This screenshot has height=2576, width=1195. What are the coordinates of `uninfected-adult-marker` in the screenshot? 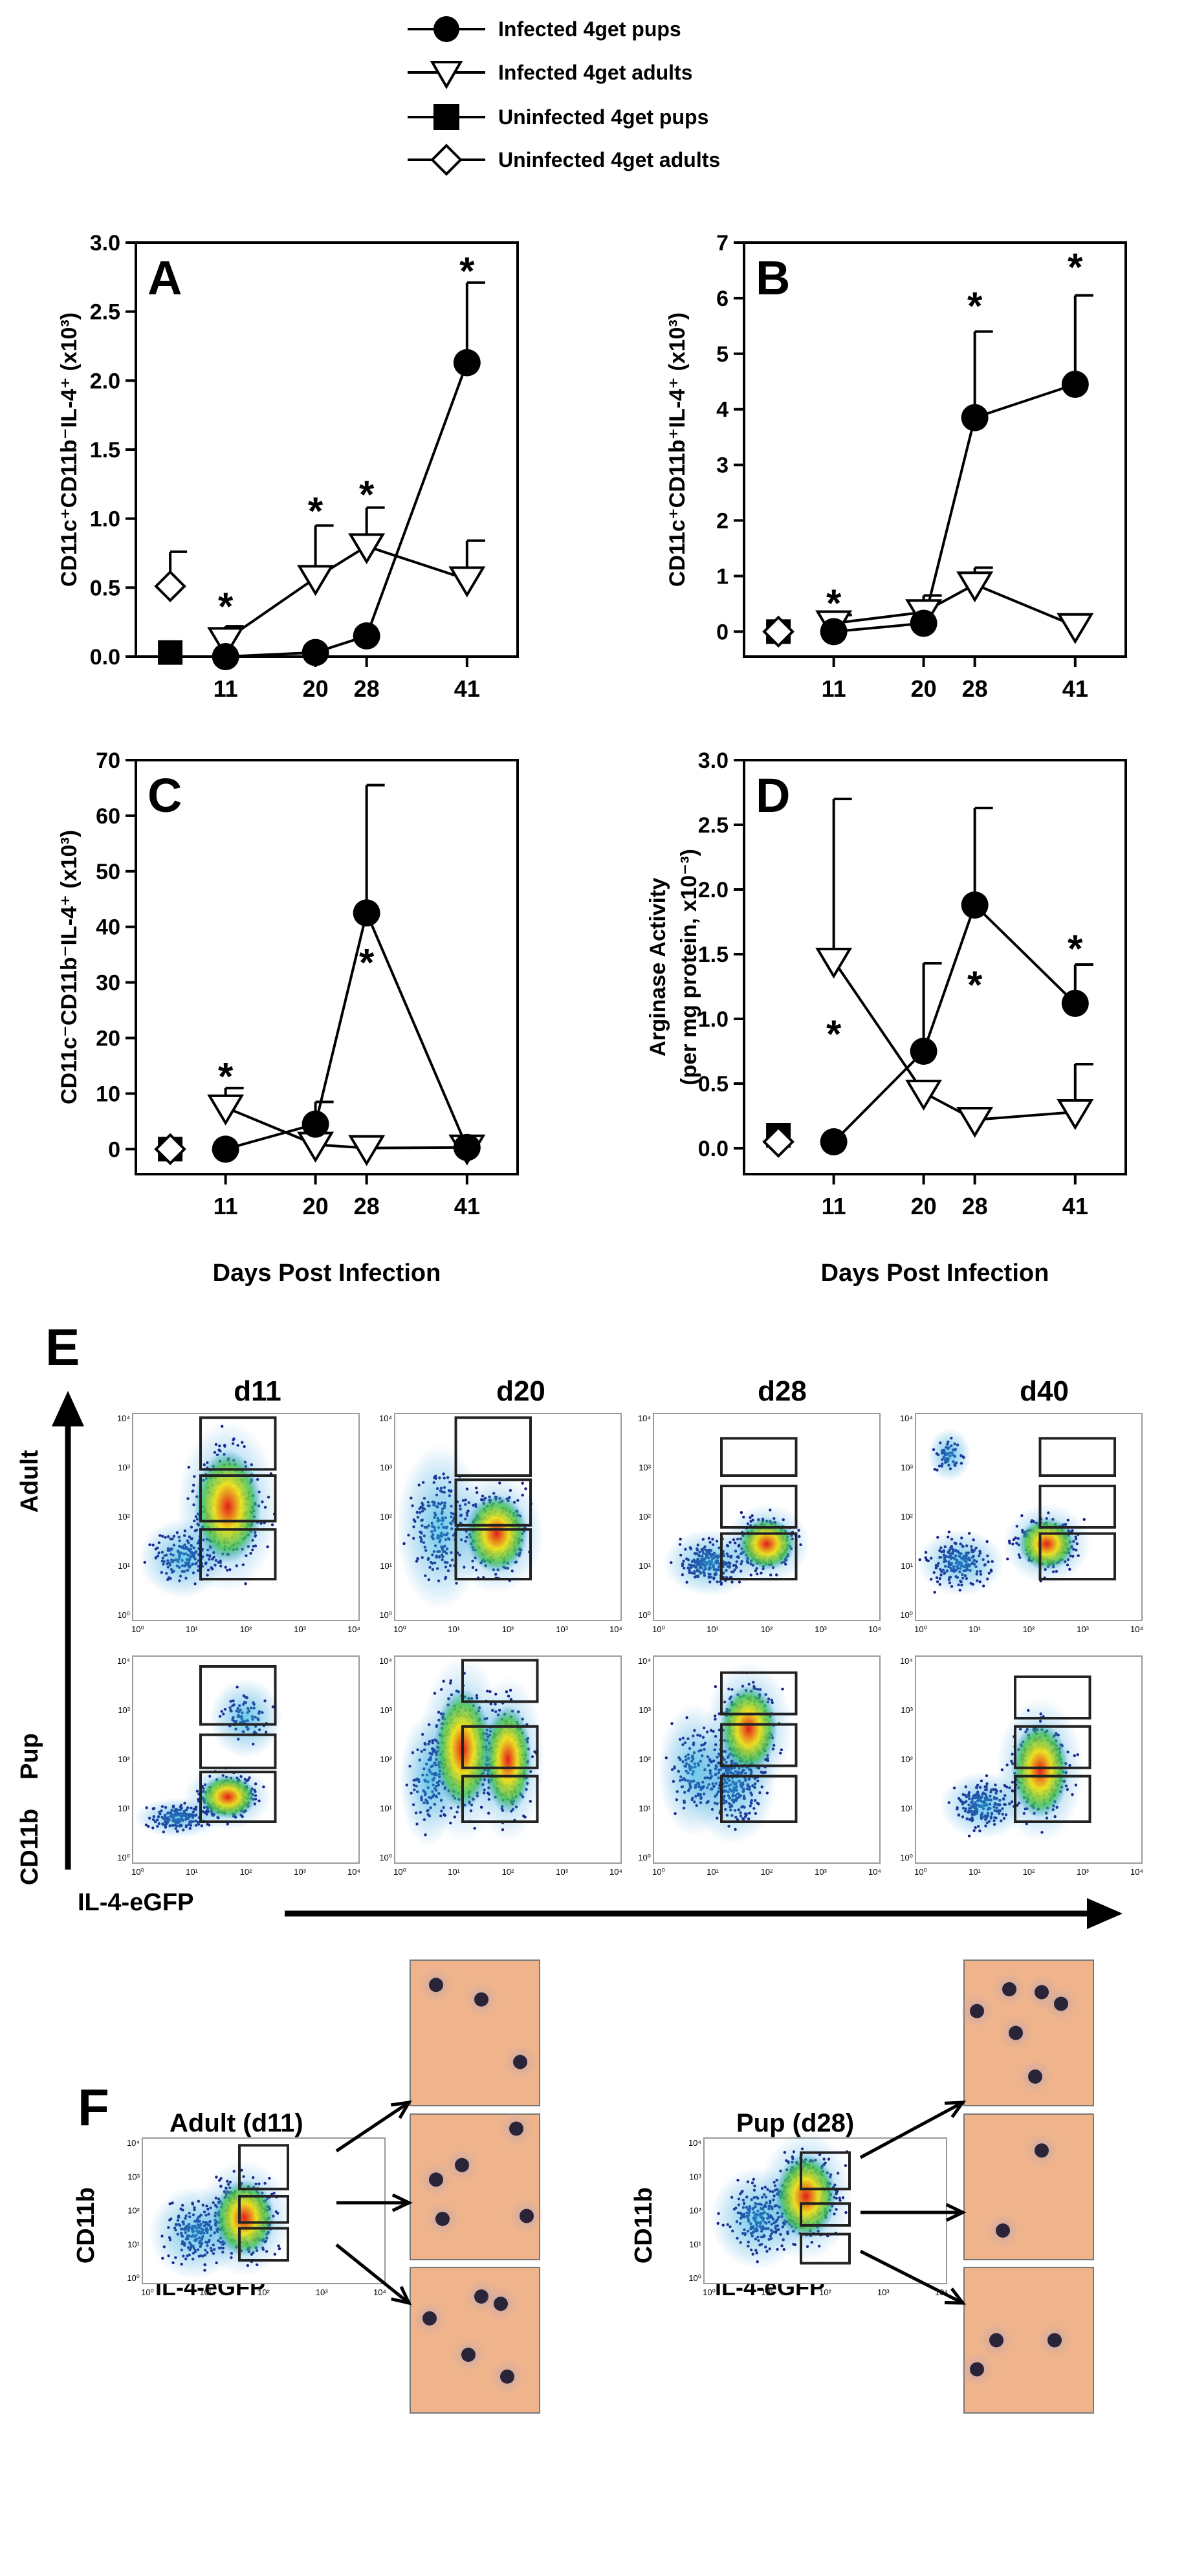 It's located at (170, 586).